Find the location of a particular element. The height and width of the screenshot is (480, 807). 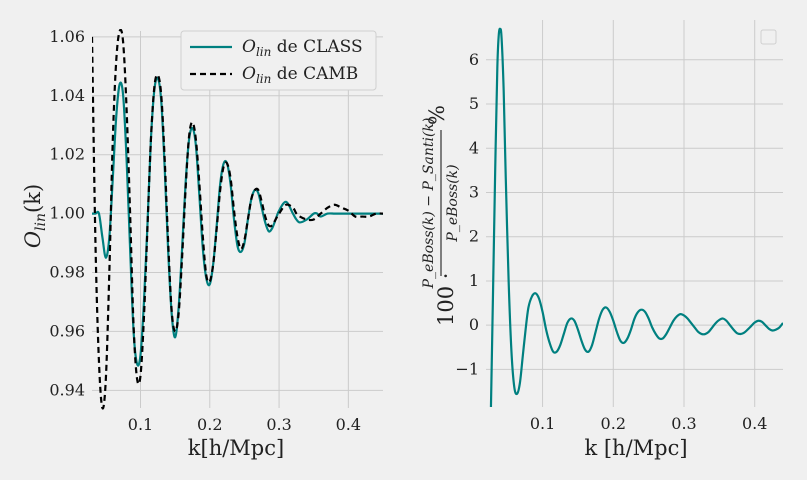

p0-ytick-label-3: 1.00 is located at coordinates (67, 213).